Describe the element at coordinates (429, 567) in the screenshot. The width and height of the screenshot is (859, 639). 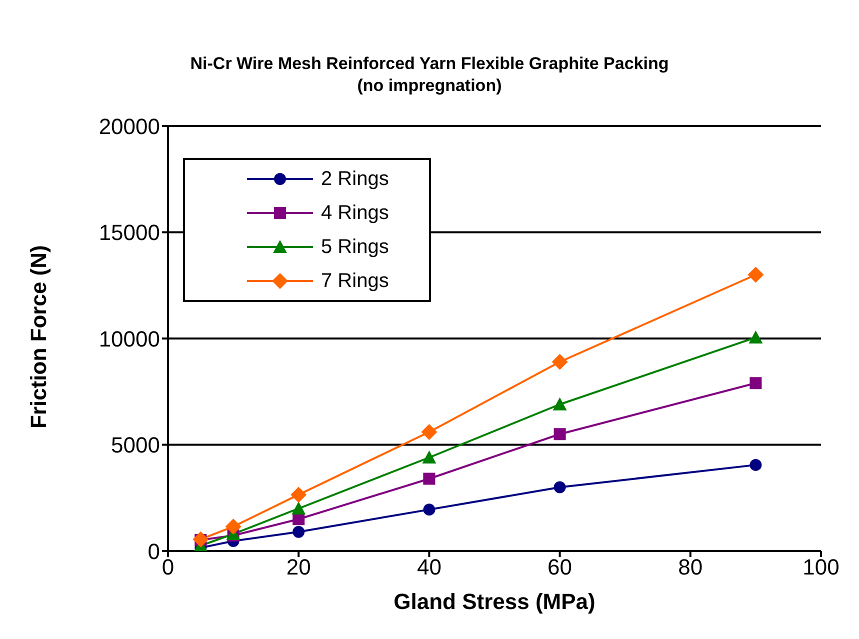
I see `x-tick-label: 40` at that location.